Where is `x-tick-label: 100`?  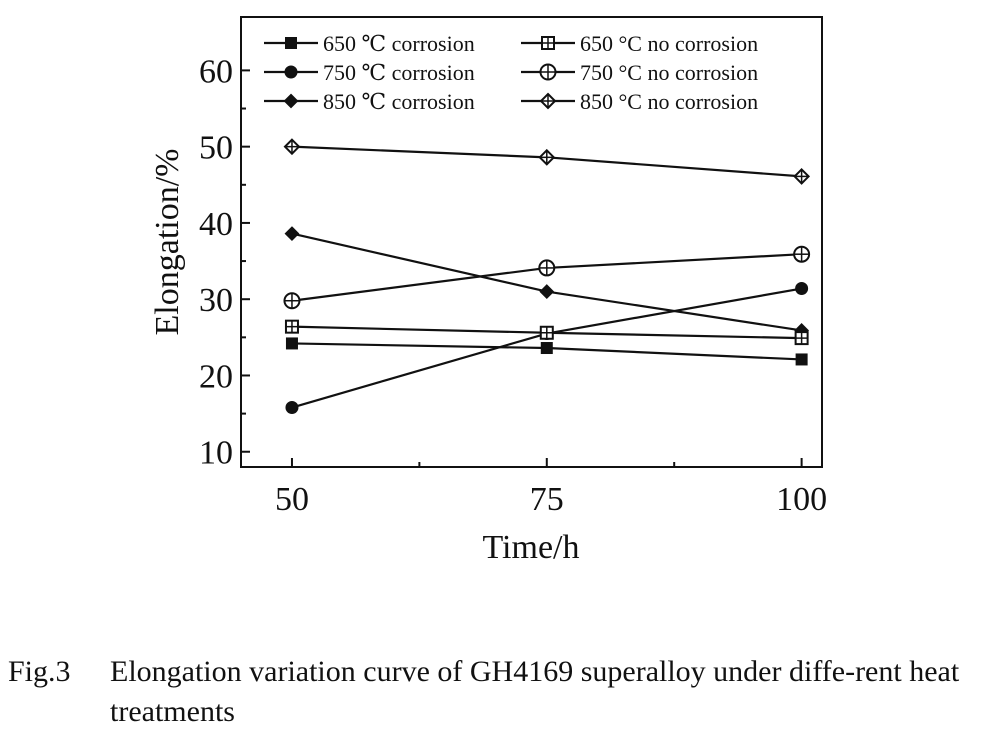
x-tick-label: 100 is located at coordinates (801, 499).